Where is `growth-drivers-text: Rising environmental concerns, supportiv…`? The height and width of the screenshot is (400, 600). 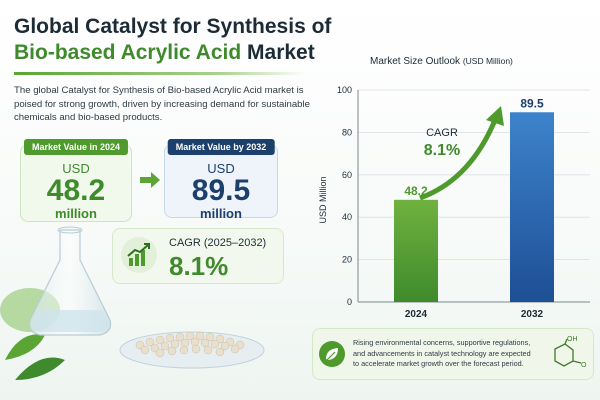
growth-drivers-text: Rising environmental concerns, supportiv… is located at coordinates (442, 353).